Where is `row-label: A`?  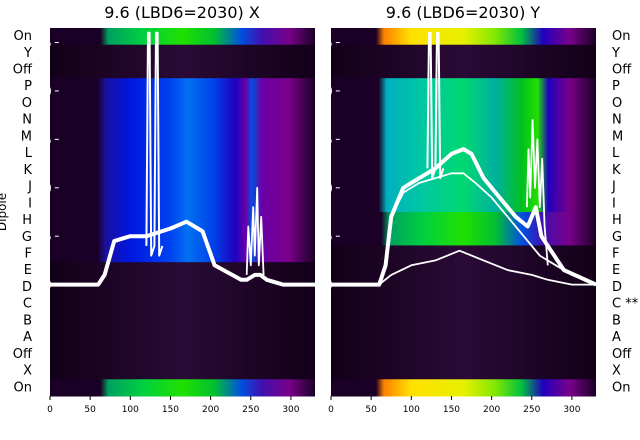
row-label: A is located at coordinates (616, 337).